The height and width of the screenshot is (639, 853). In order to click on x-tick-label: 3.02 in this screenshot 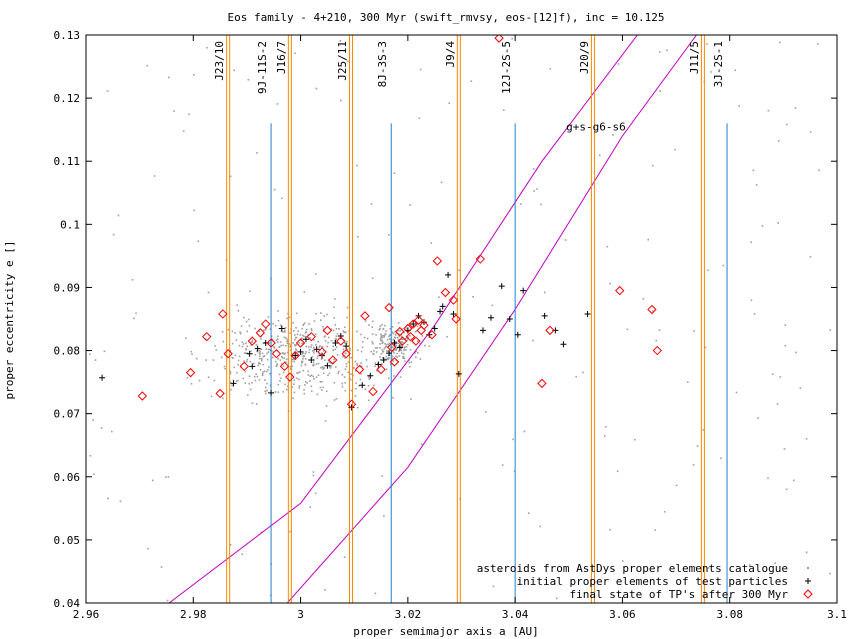, I will do `click(408, 614)`.